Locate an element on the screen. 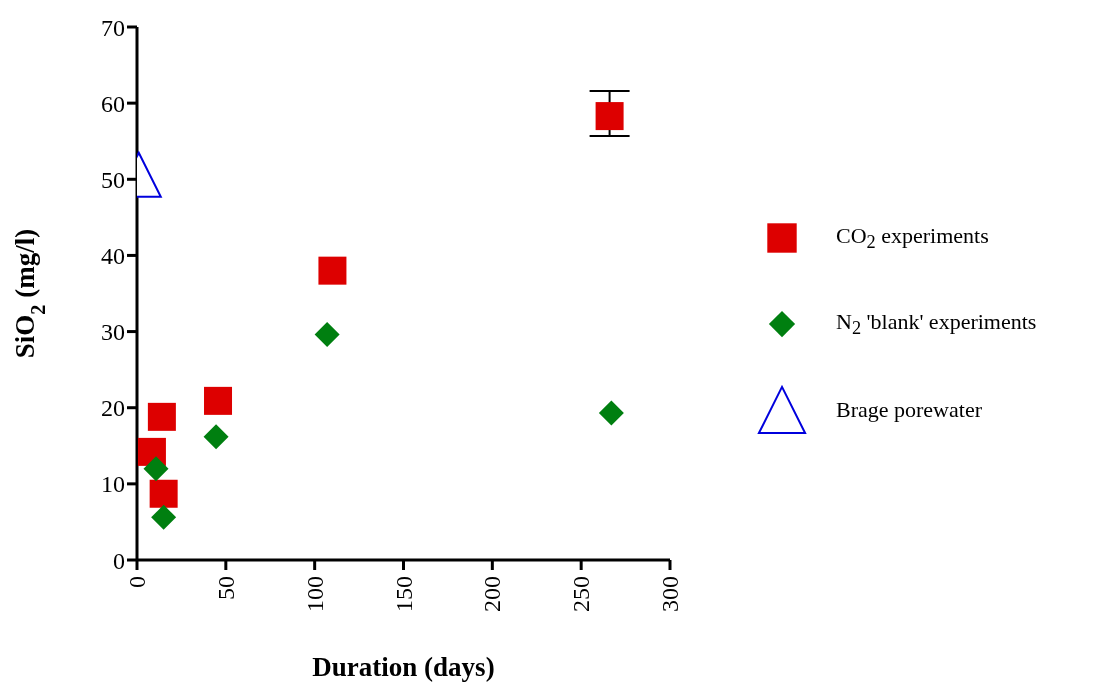  legend-label: Brage porewater is located at coordinates (909, 410).